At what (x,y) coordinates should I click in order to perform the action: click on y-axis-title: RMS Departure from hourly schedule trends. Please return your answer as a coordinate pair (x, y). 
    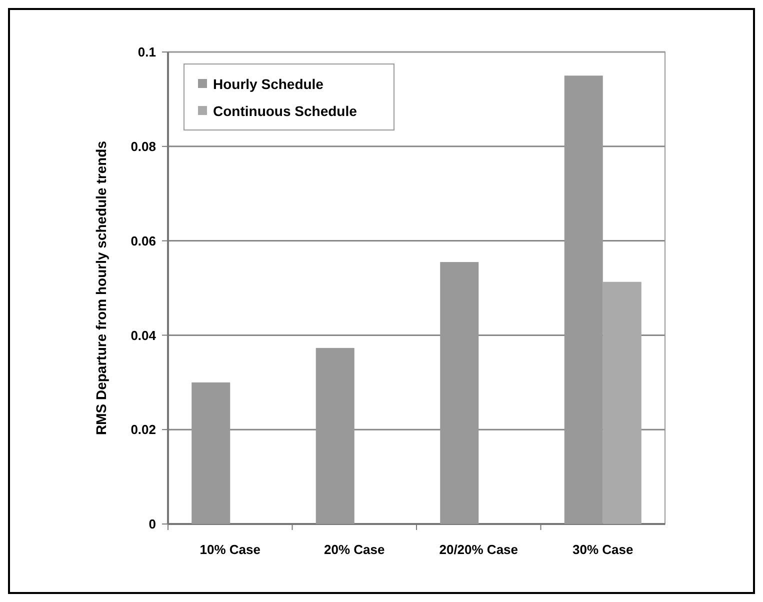
    Looking at the image, I should click on (101, 288).